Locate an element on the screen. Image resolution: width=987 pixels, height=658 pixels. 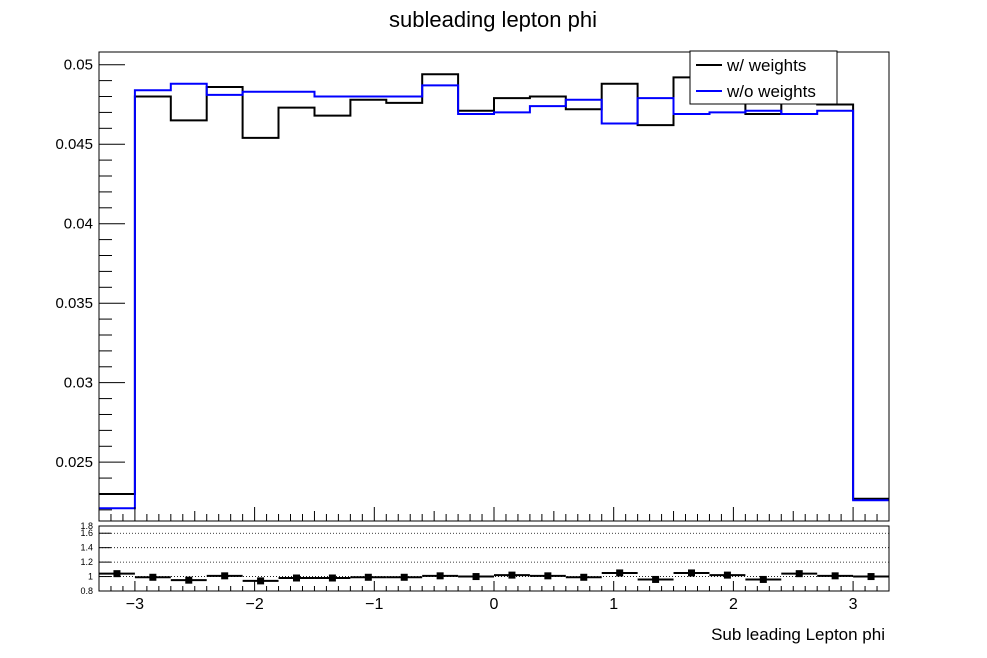
legend: w/ weights w/o weights is located at coordinates (763, 77).